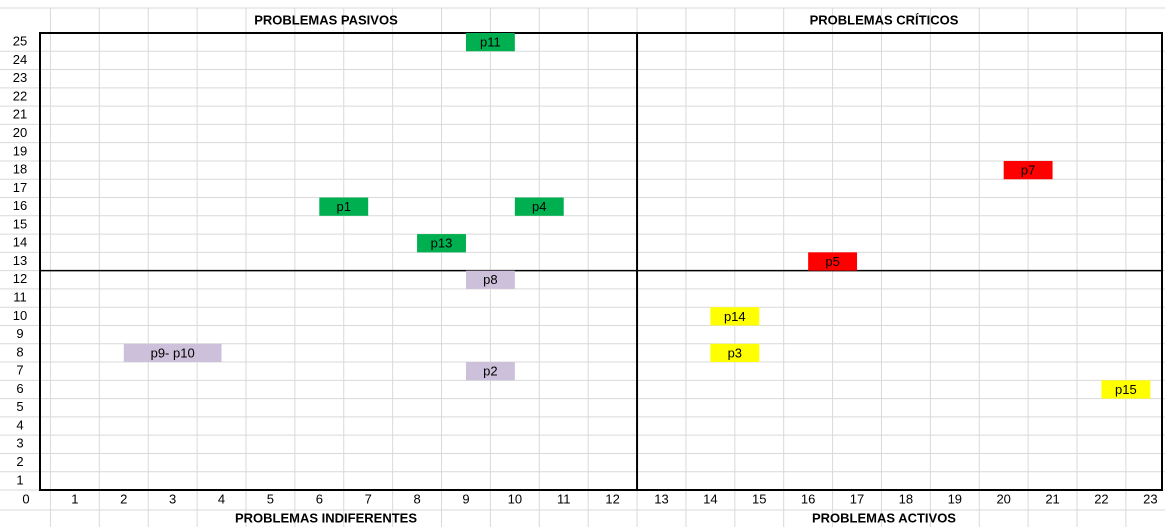  What do you see at coordinates (326, 517) in the screenshot?
I see `quadrant-title: PROBLEMAS INDIFERENTES` at bounding box center [326, 517].